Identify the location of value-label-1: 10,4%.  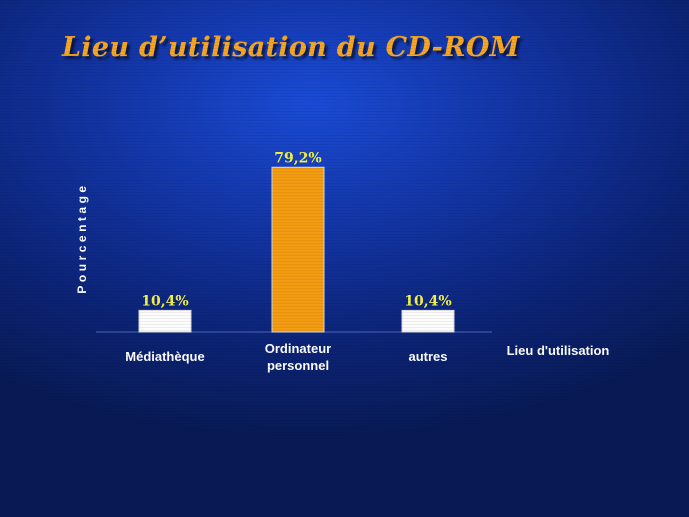
(164, 301).